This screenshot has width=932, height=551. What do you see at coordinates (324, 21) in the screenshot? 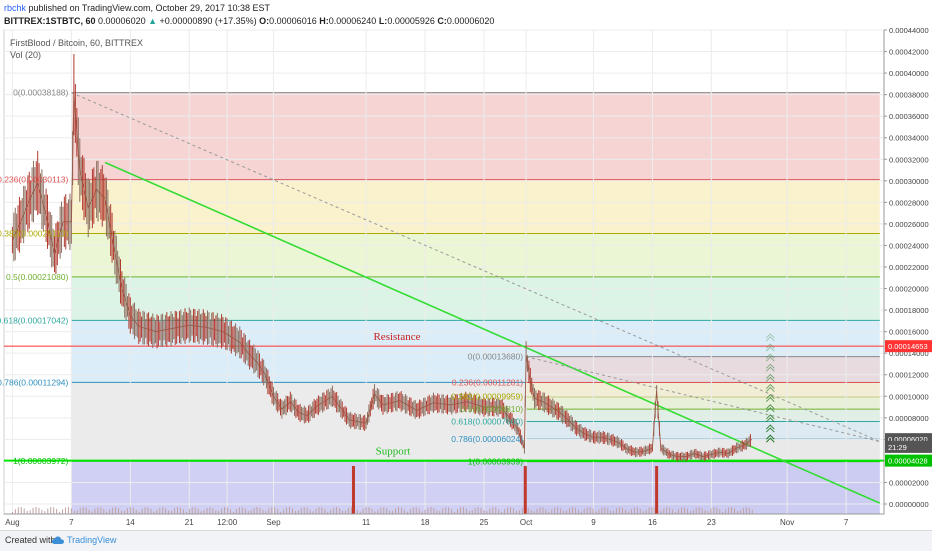
I see `high-label: H:` at bounding box center [324, 21].